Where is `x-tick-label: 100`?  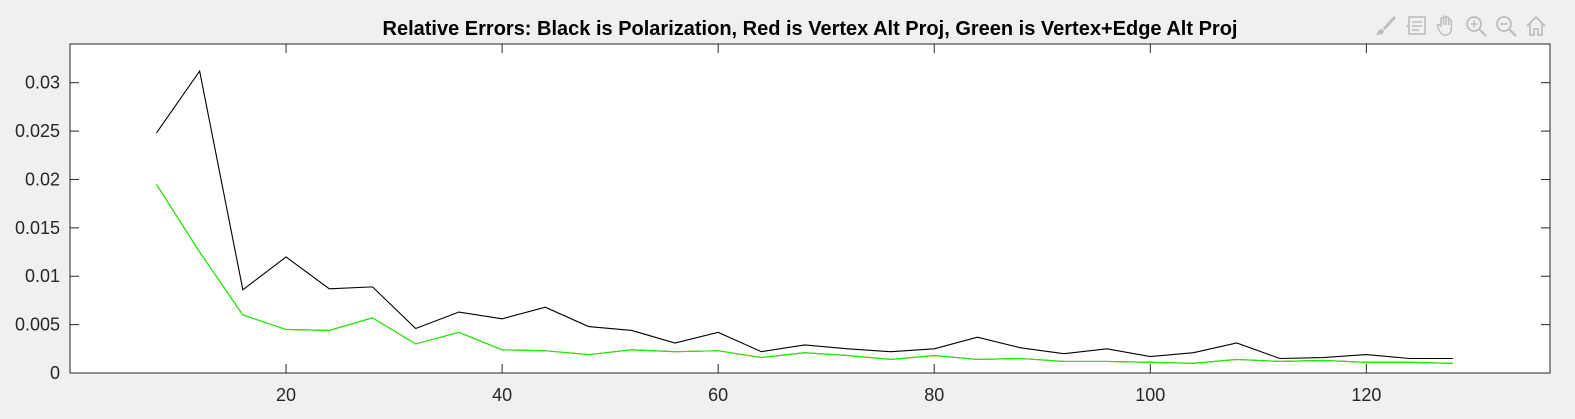
x-tick-label: 100 is located at coordinates (1150, 395).